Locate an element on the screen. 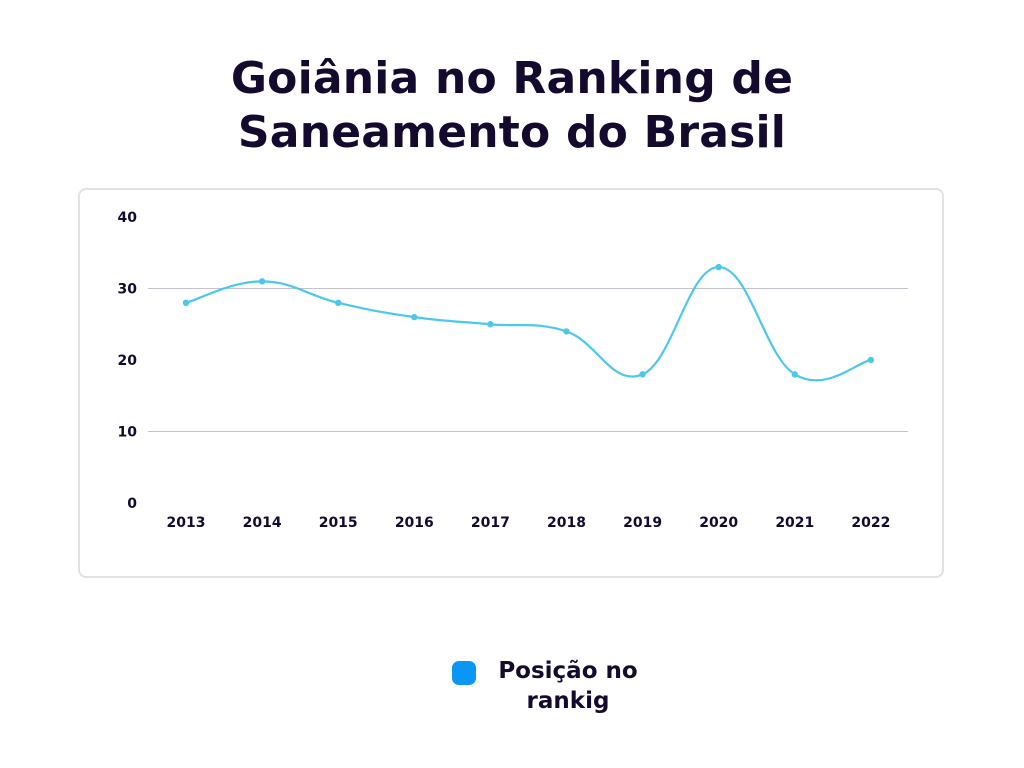  y-tick-label: 40 is located at coordinates (128, 218).